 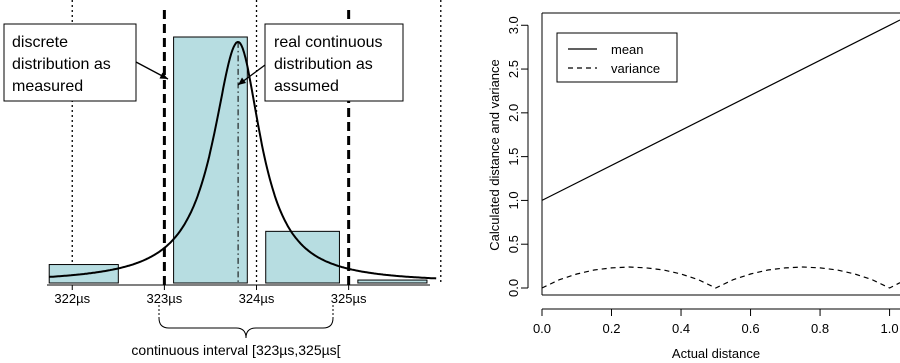 What do you see at coordinates (494, 155) in the screenshot?
I see `y-axis-title: Calculated distance and variance` at bounding box center [494, 155].